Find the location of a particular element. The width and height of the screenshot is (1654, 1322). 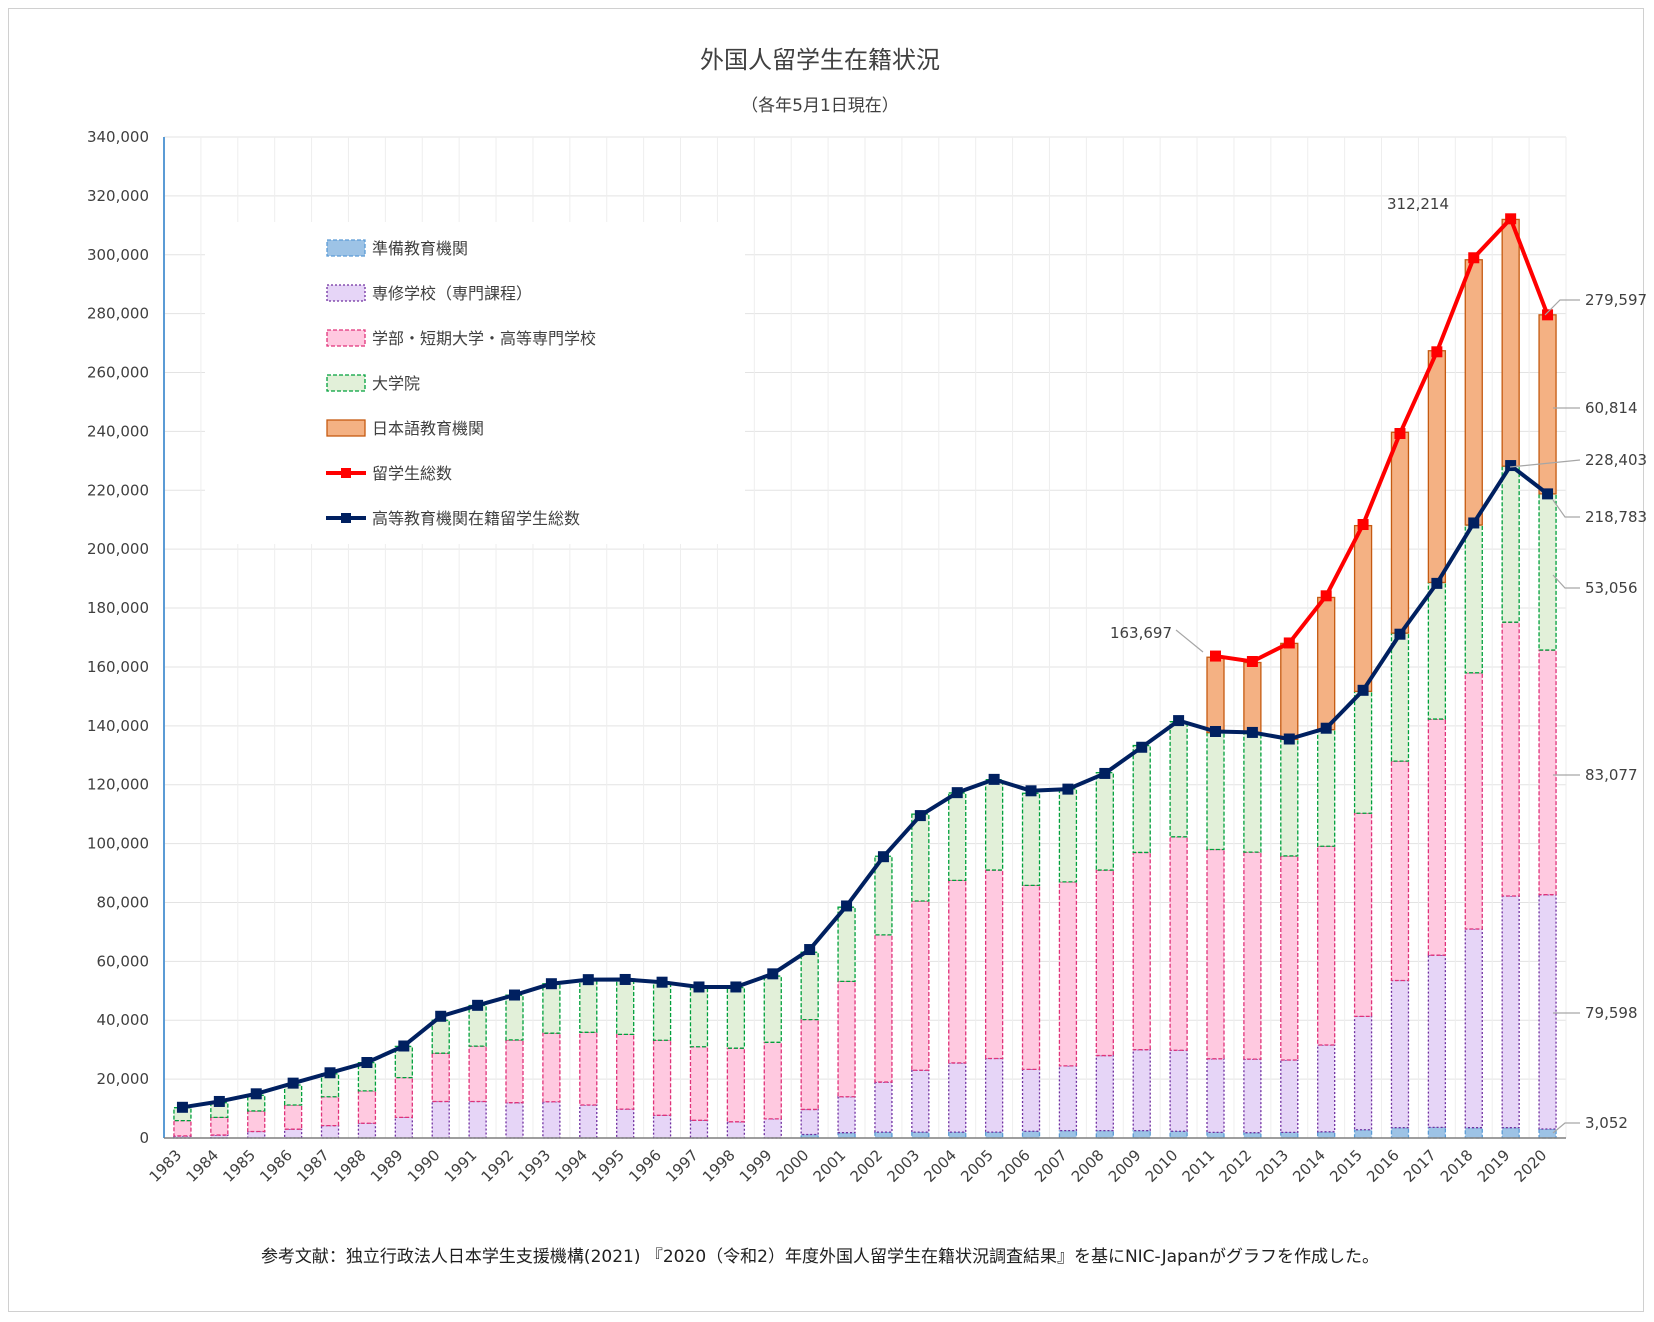

series-line is located at coordinates (1382, 440).